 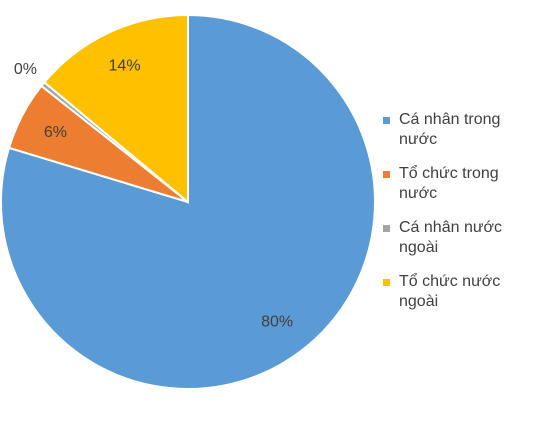 I want to click on data-label: 6%, so click(x=55, y=132).